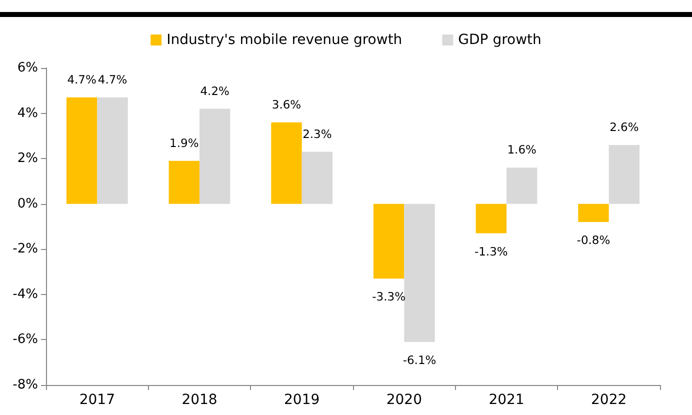 Image resolution: width=692 pixels, height=415 pixels. Describe the element at coordinates (317, 133) in the screenshot. I see `data-label: 2.3%` at that location.